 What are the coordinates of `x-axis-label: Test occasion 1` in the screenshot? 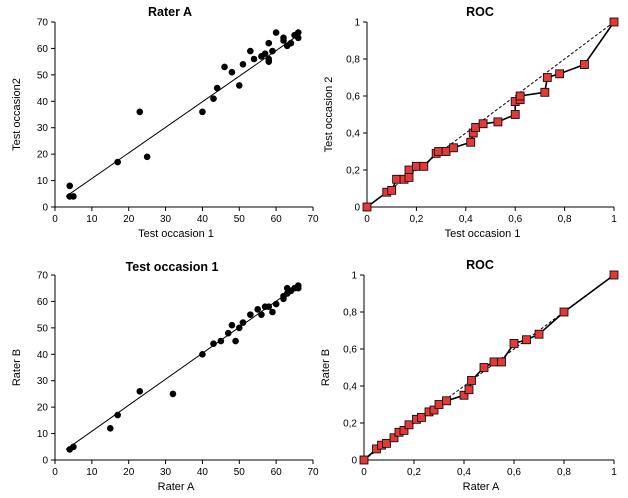 It's located at (483, 234).